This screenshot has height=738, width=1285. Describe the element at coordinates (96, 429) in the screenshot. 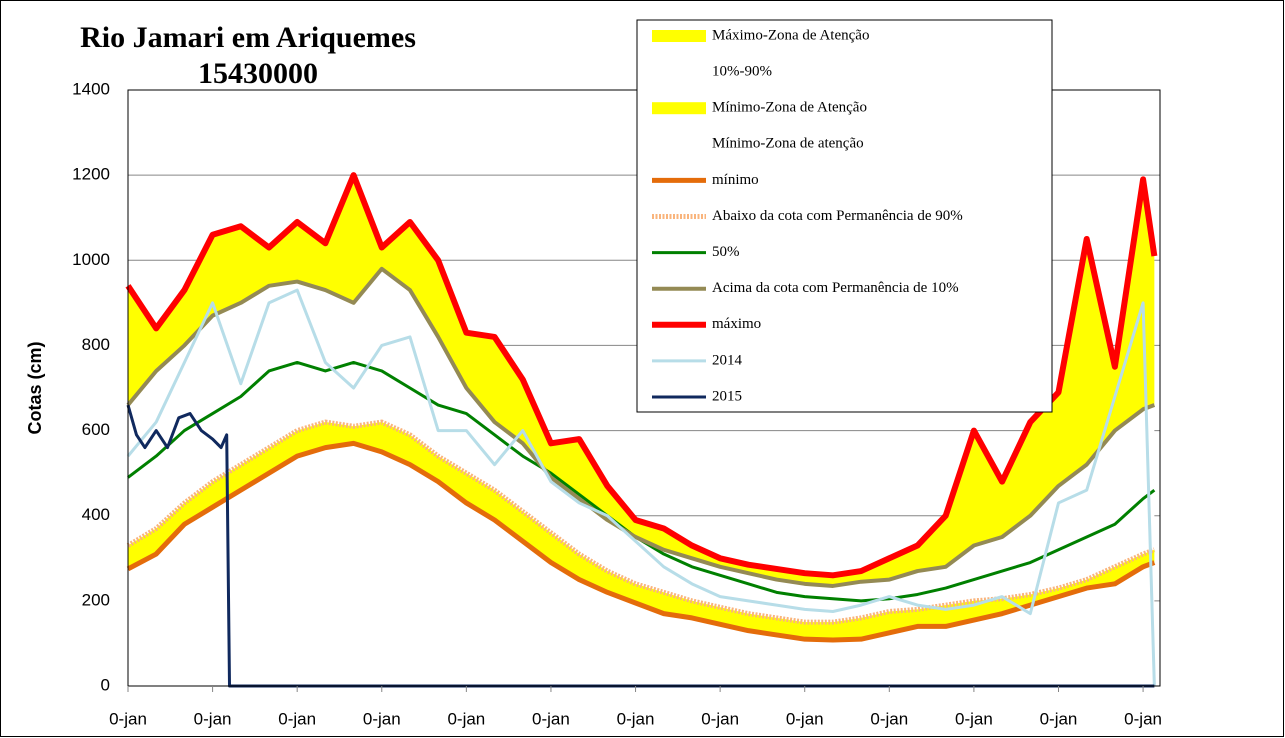

I see `y-tick-label: 600` at that location.